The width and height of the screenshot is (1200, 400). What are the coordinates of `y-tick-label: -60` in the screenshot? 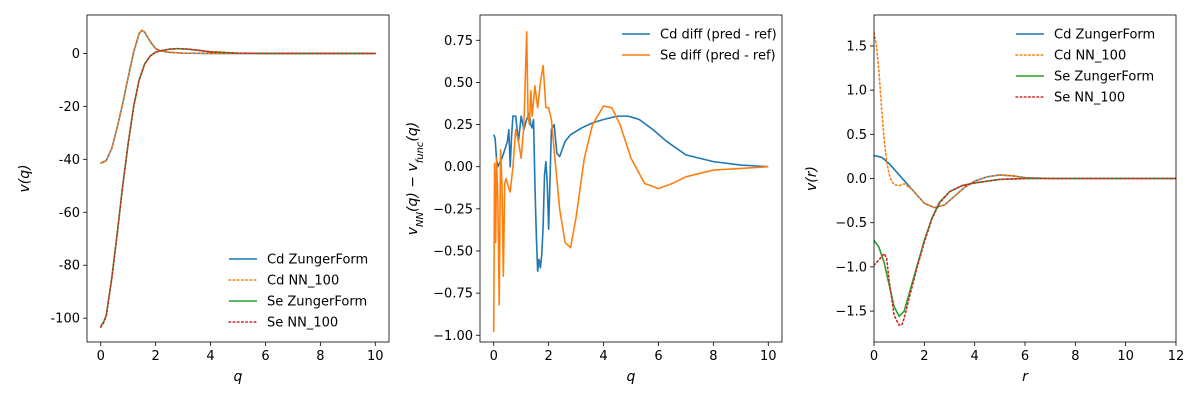 It's located at (69, 213).